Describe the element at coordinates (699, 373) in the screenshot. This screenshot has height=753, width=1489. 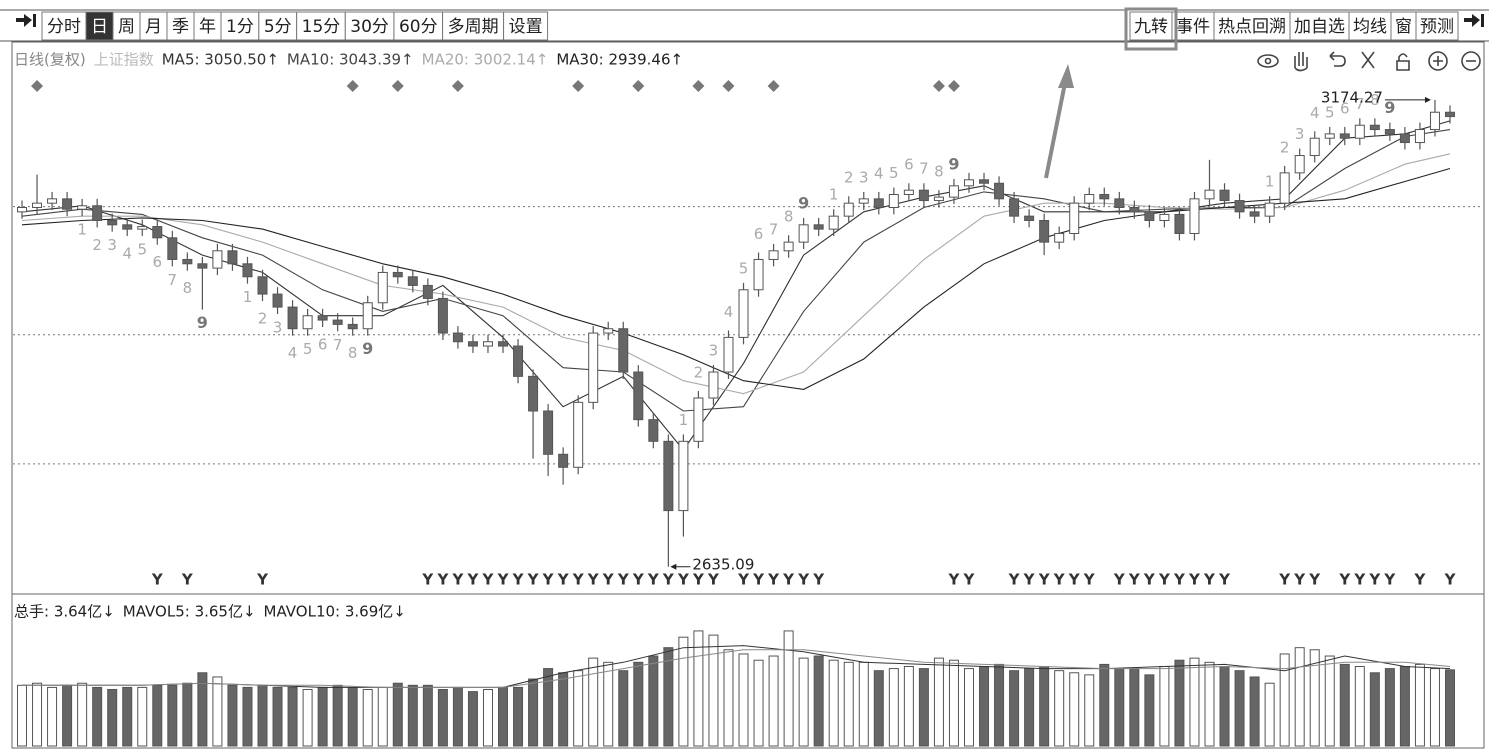
I see `nine-turn-label: 2` at that location.